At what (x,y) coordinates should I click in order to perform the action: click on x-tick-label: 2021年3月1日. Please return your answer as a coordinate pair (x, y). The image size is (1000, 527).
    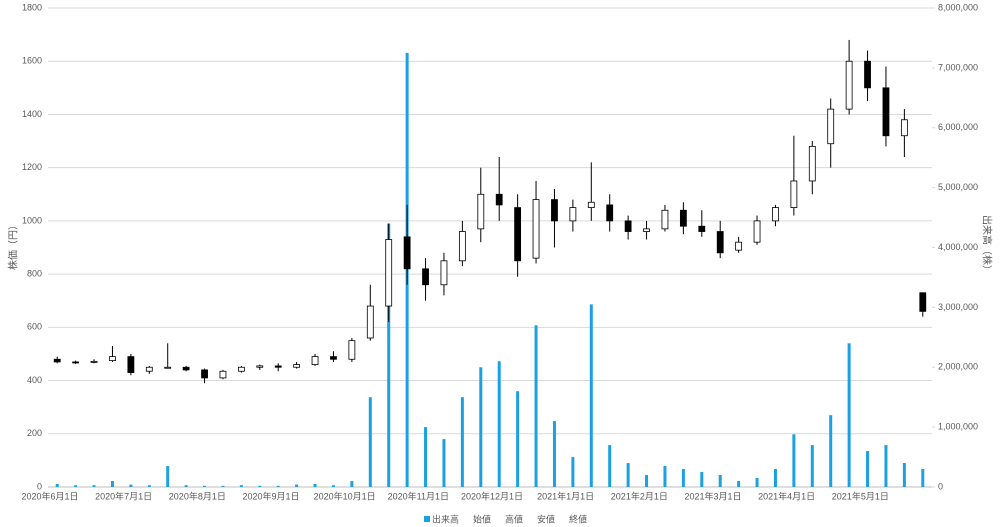
    Looking at the image, I should click on (712, 495).